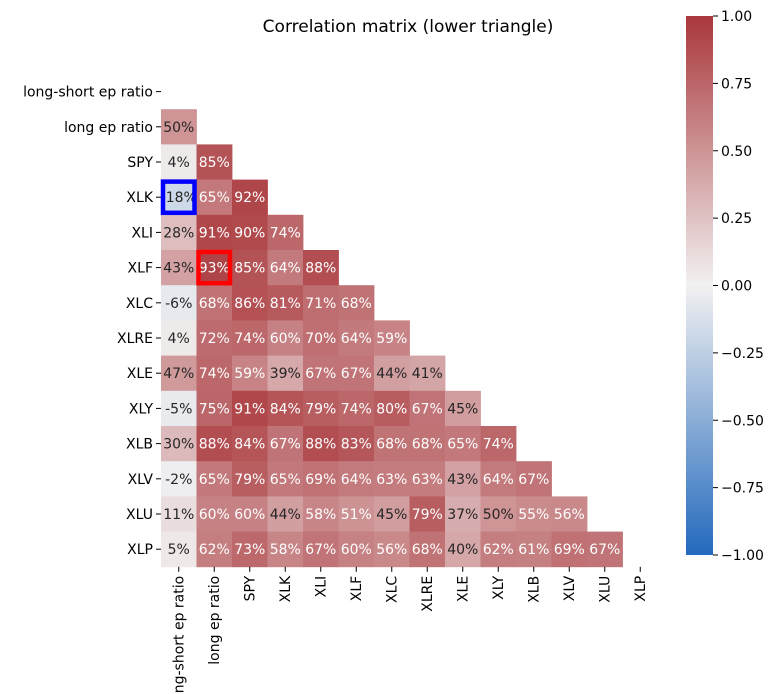 This screenshot has height=694, width=778. Describe the element at coordinates (140, 269) in the screenshot. I see `y-tick-label-5: XLF` at that location.